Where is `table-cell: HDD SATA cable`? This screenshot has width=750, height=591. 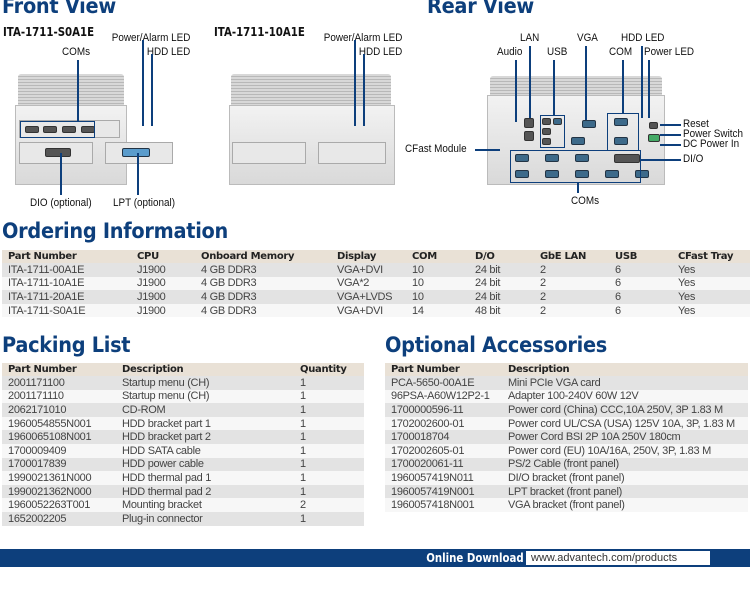 table-cell: HDD SATA cable is located at coordinates (205, 450).